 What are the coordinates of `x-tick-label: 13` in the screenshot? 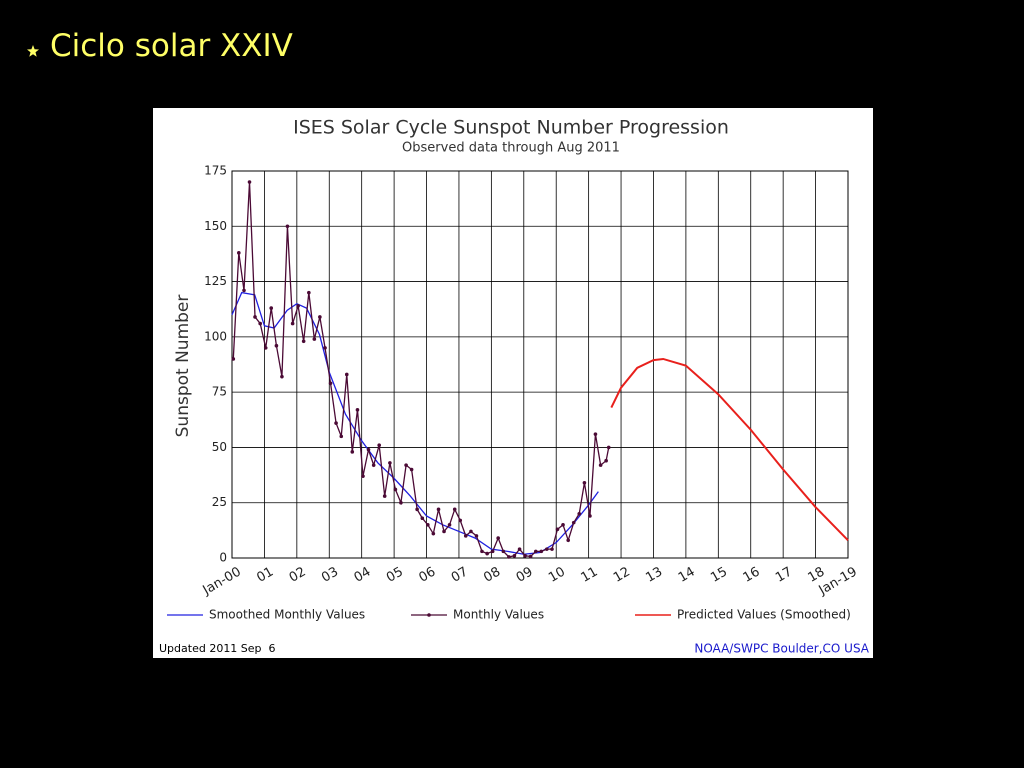 It's located at (654, 575).